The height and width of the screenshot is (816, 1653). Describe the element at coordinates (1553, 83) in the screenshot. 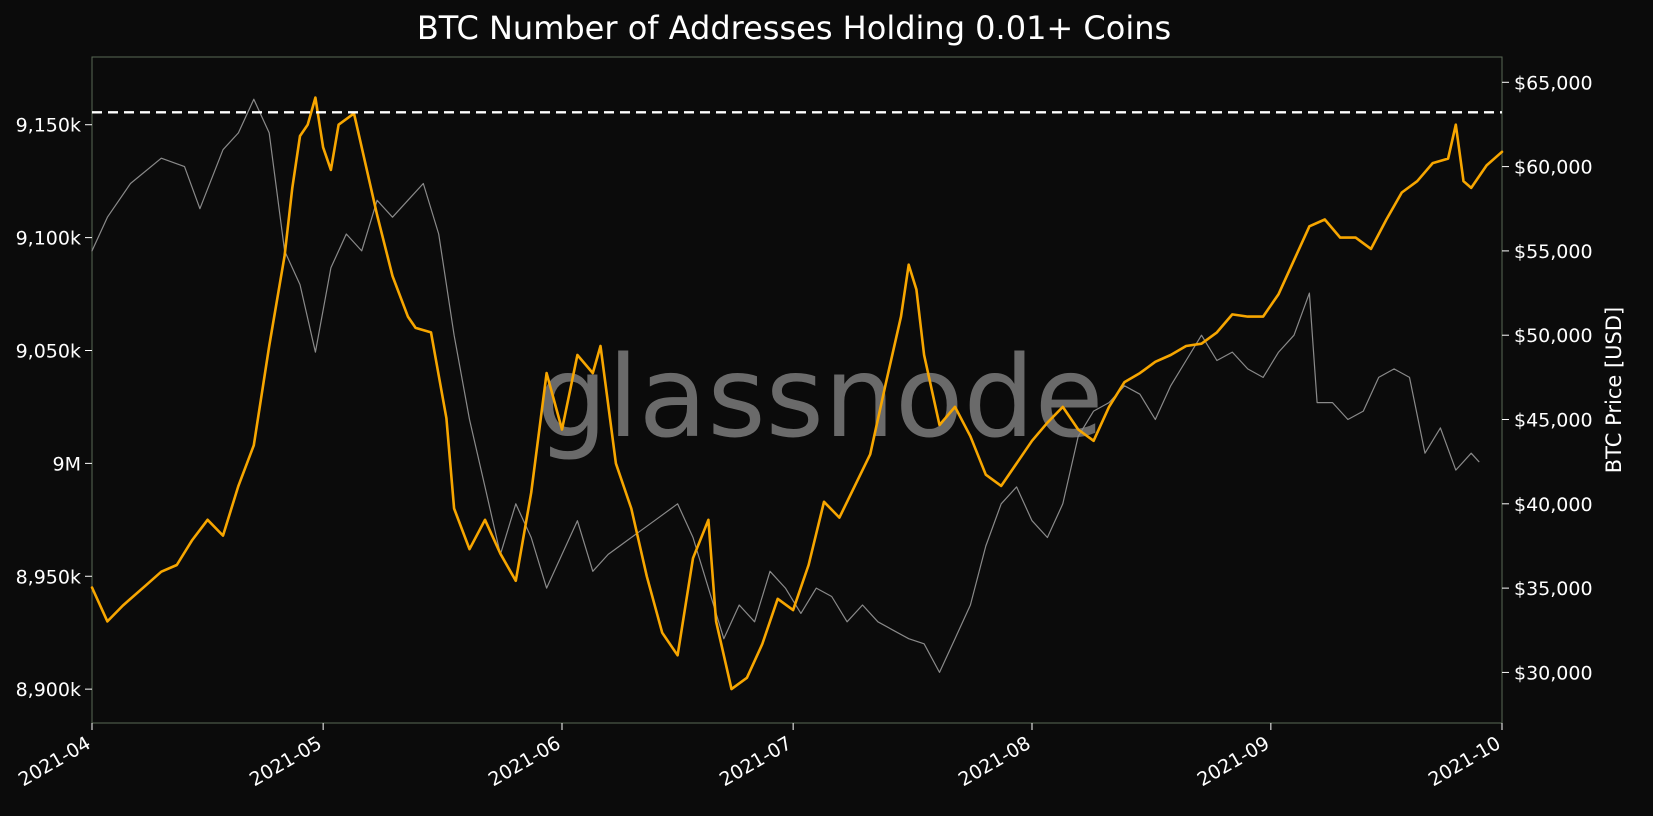

I see `right-tick-label: $65,000` at that location.